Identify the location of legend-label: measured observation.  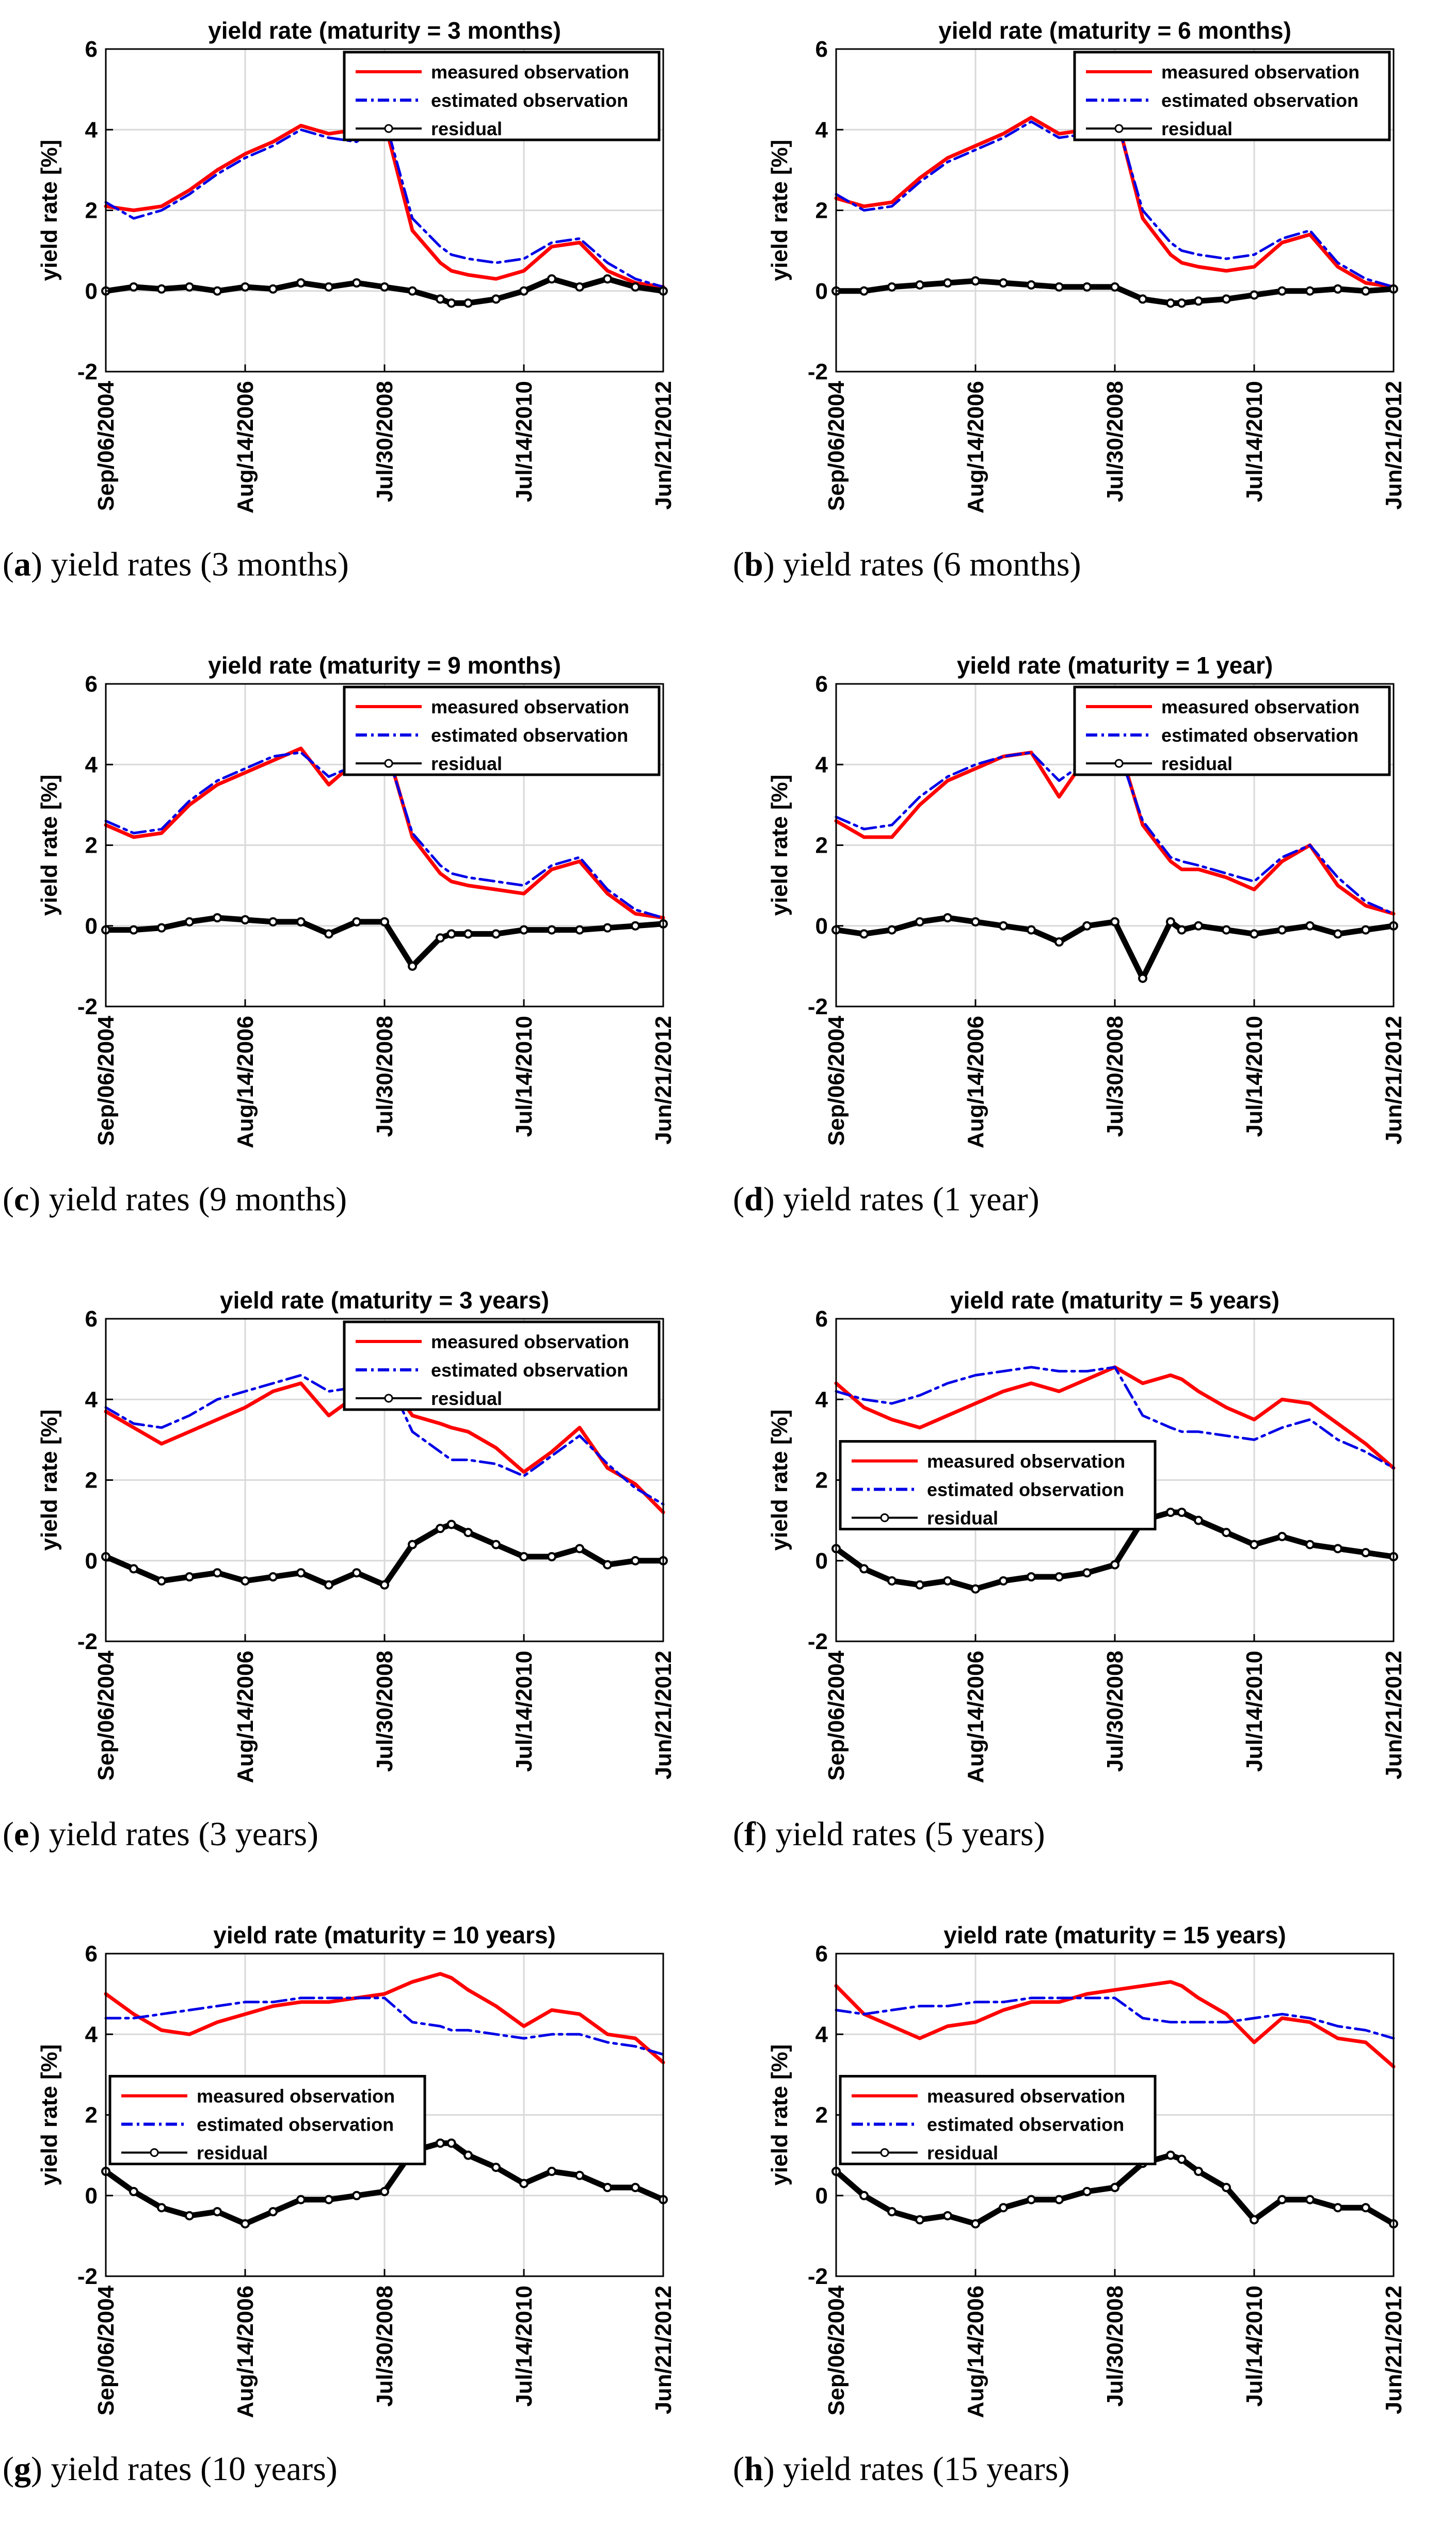
(530, 706).